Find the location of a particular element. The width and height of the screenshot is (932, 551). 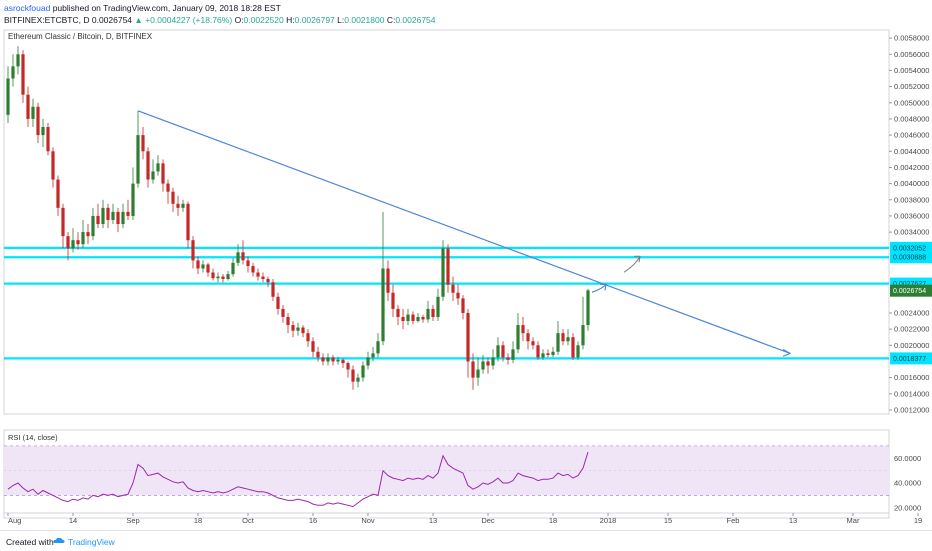

tradingview-cloud-icon is located at coordinates (59, 540).